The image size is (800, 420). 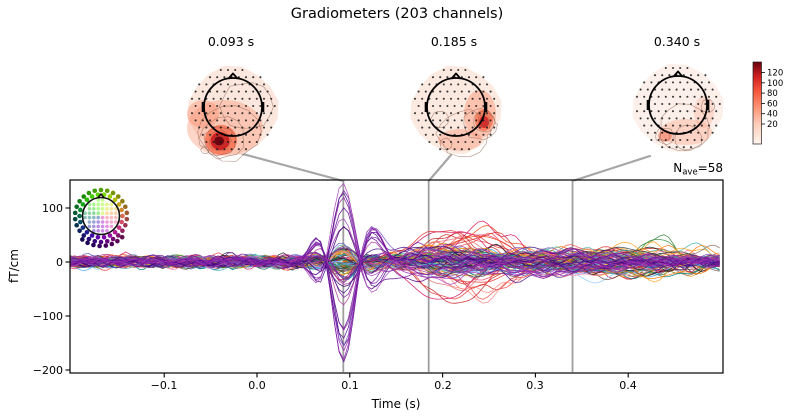 I want to click on x-tick-label: −0.1, so click(x=164, y=385).